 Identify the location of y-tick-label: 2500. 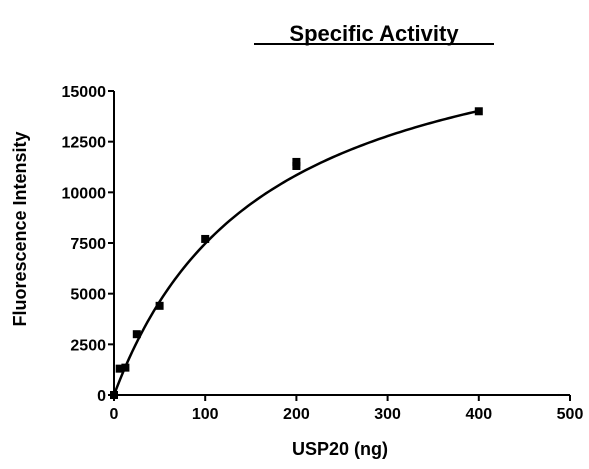
(88, 345).